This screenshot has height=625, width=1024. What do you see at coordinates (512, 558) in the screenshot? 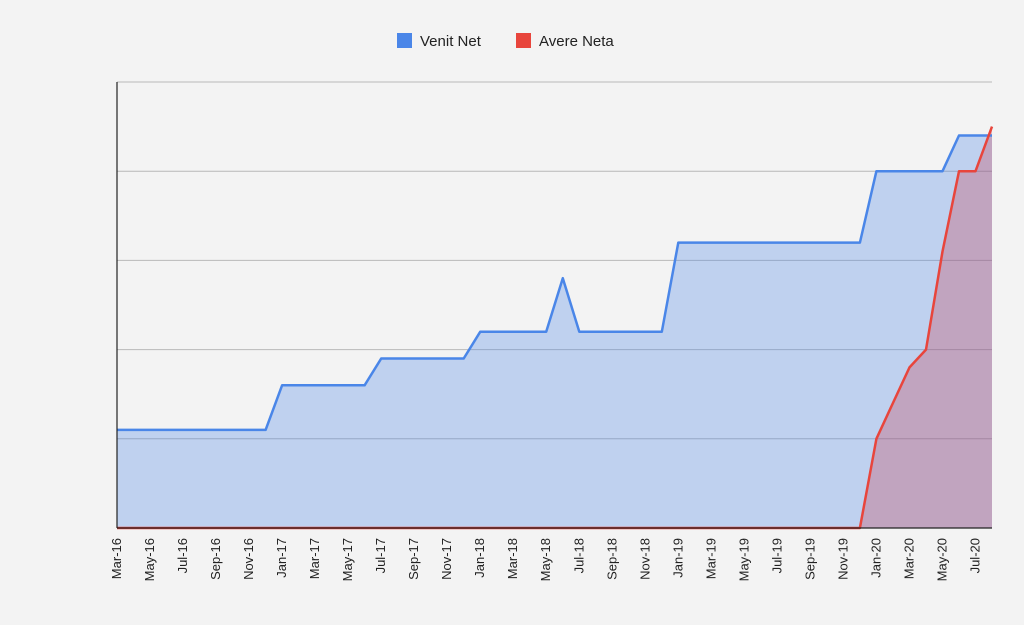
I see `x-tick-label: Mar-18` at bounding box center [512, 558].